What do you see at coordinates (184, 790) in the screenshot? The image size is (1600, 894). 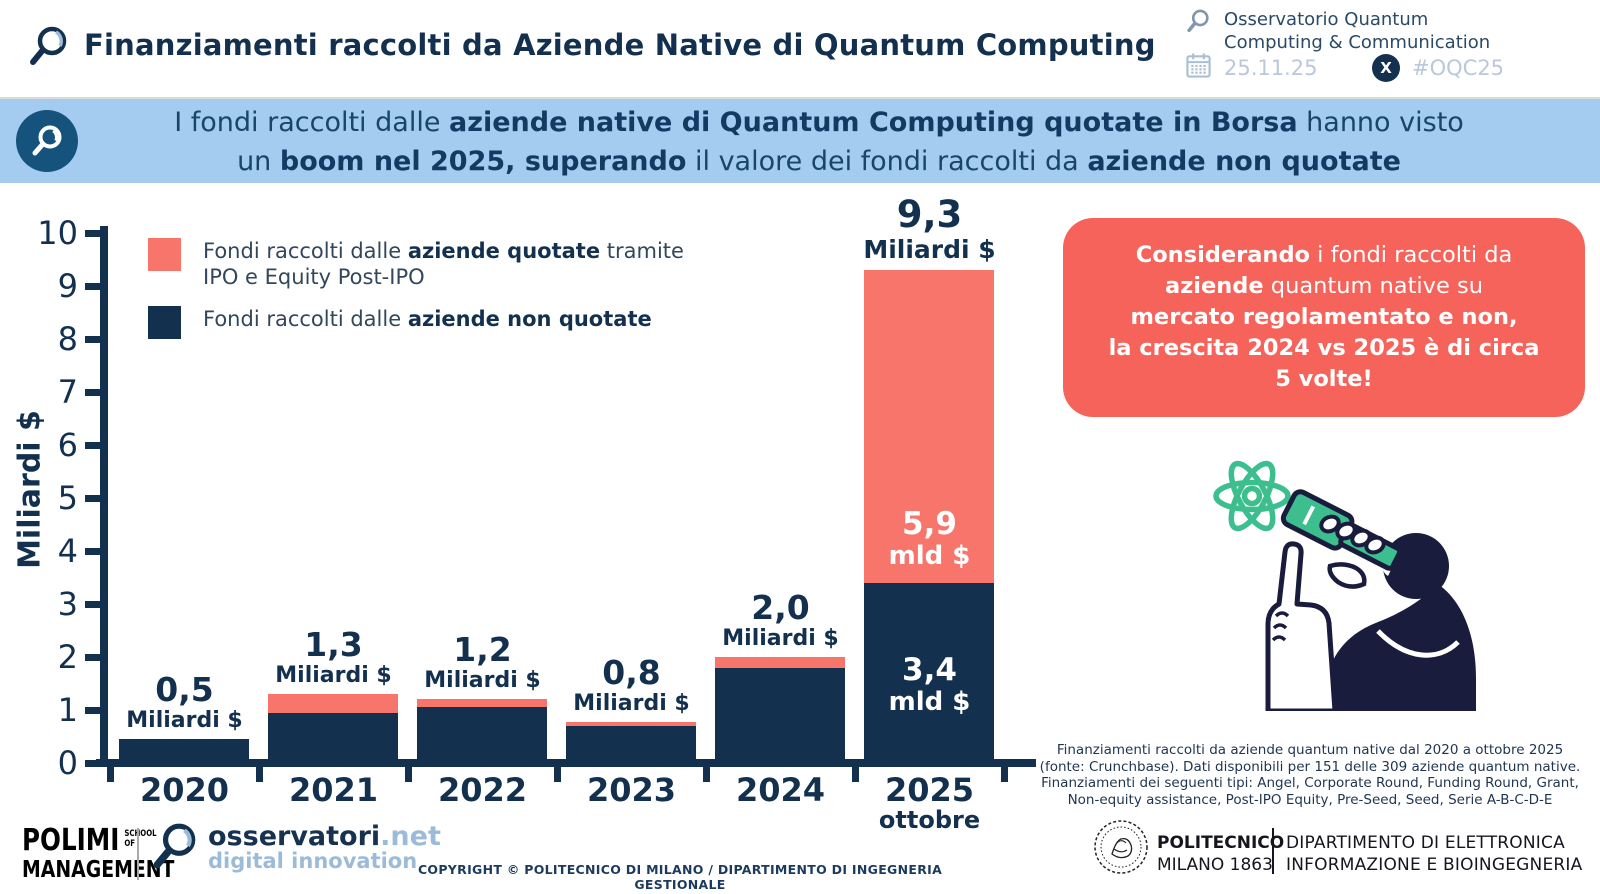 I see `x-label-2020: 2020` at bounding box center [184, 790].